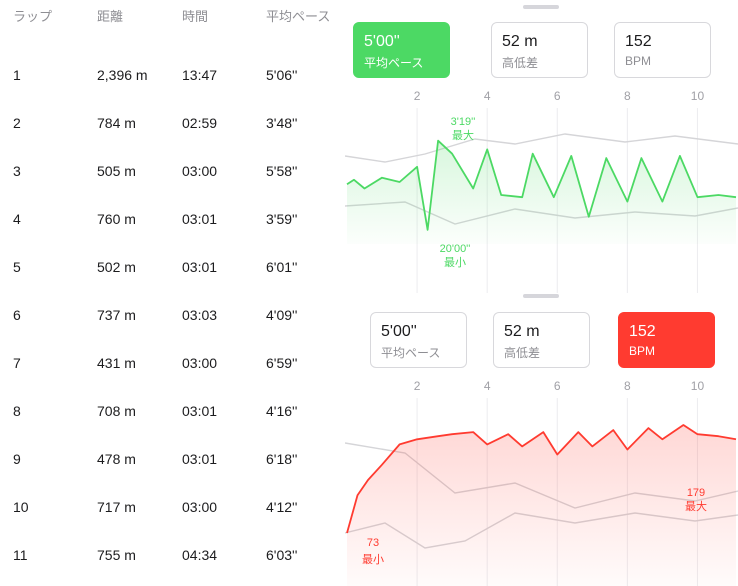 This screenshot has width=738, height=586. Describe the element at coordinates (541, 185) in the screenshot. I see `pace-line` at that location.